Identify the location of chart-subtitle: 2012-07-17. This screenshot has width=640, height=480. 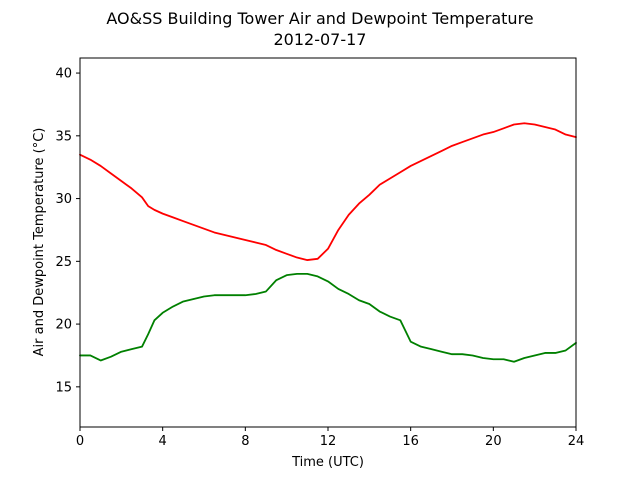
(320, 39).